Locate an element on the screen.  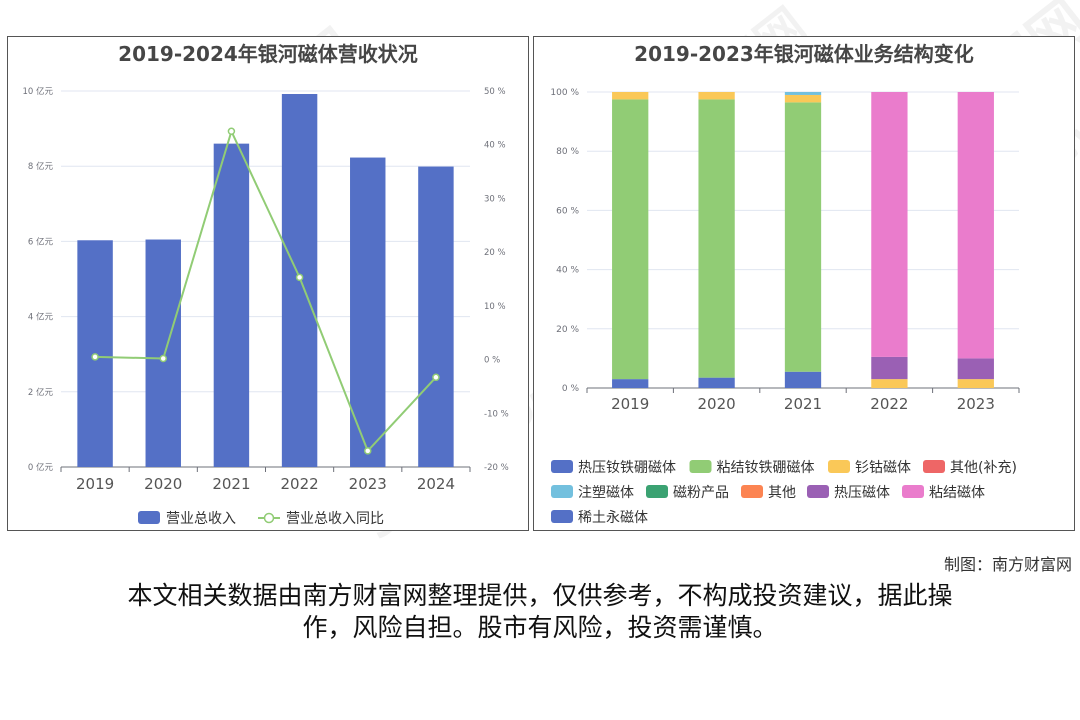
legend-label-yoy: 营业总收入同比 is located at coordinates (335, 519).